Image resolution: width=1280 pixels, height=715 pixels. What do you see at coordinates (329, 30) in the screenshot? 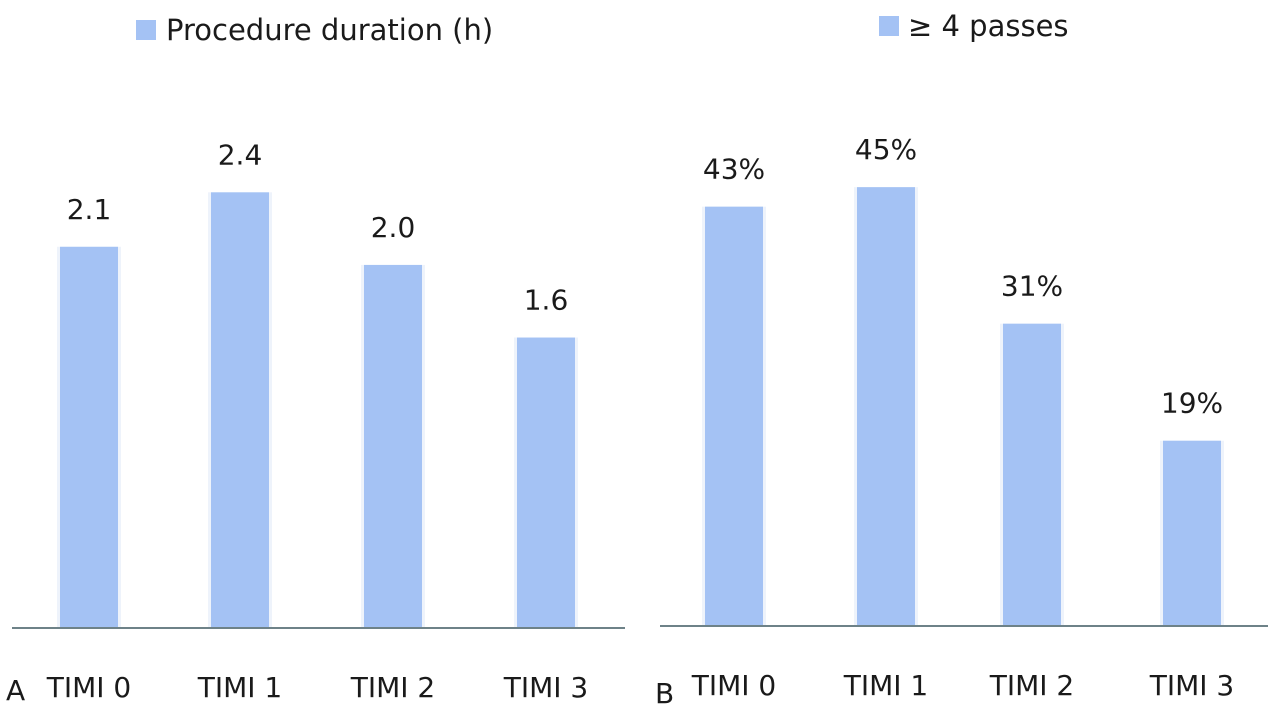
I see `legend-label: Procedure duration (h)` at bounding box center [329, 30].